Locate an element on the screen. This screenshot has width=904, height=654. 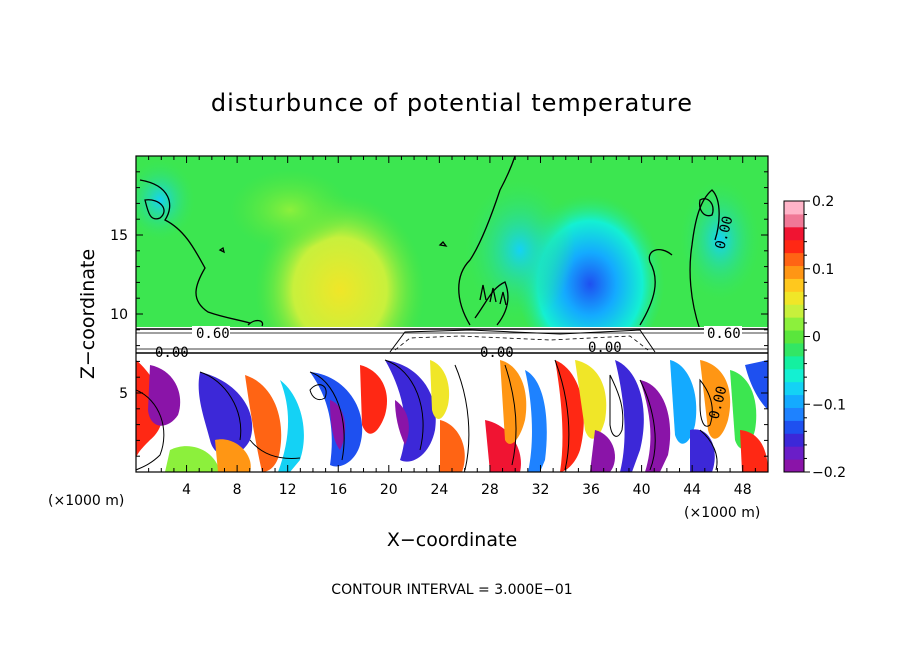
inversion-band is located at coordinates (452, 340).